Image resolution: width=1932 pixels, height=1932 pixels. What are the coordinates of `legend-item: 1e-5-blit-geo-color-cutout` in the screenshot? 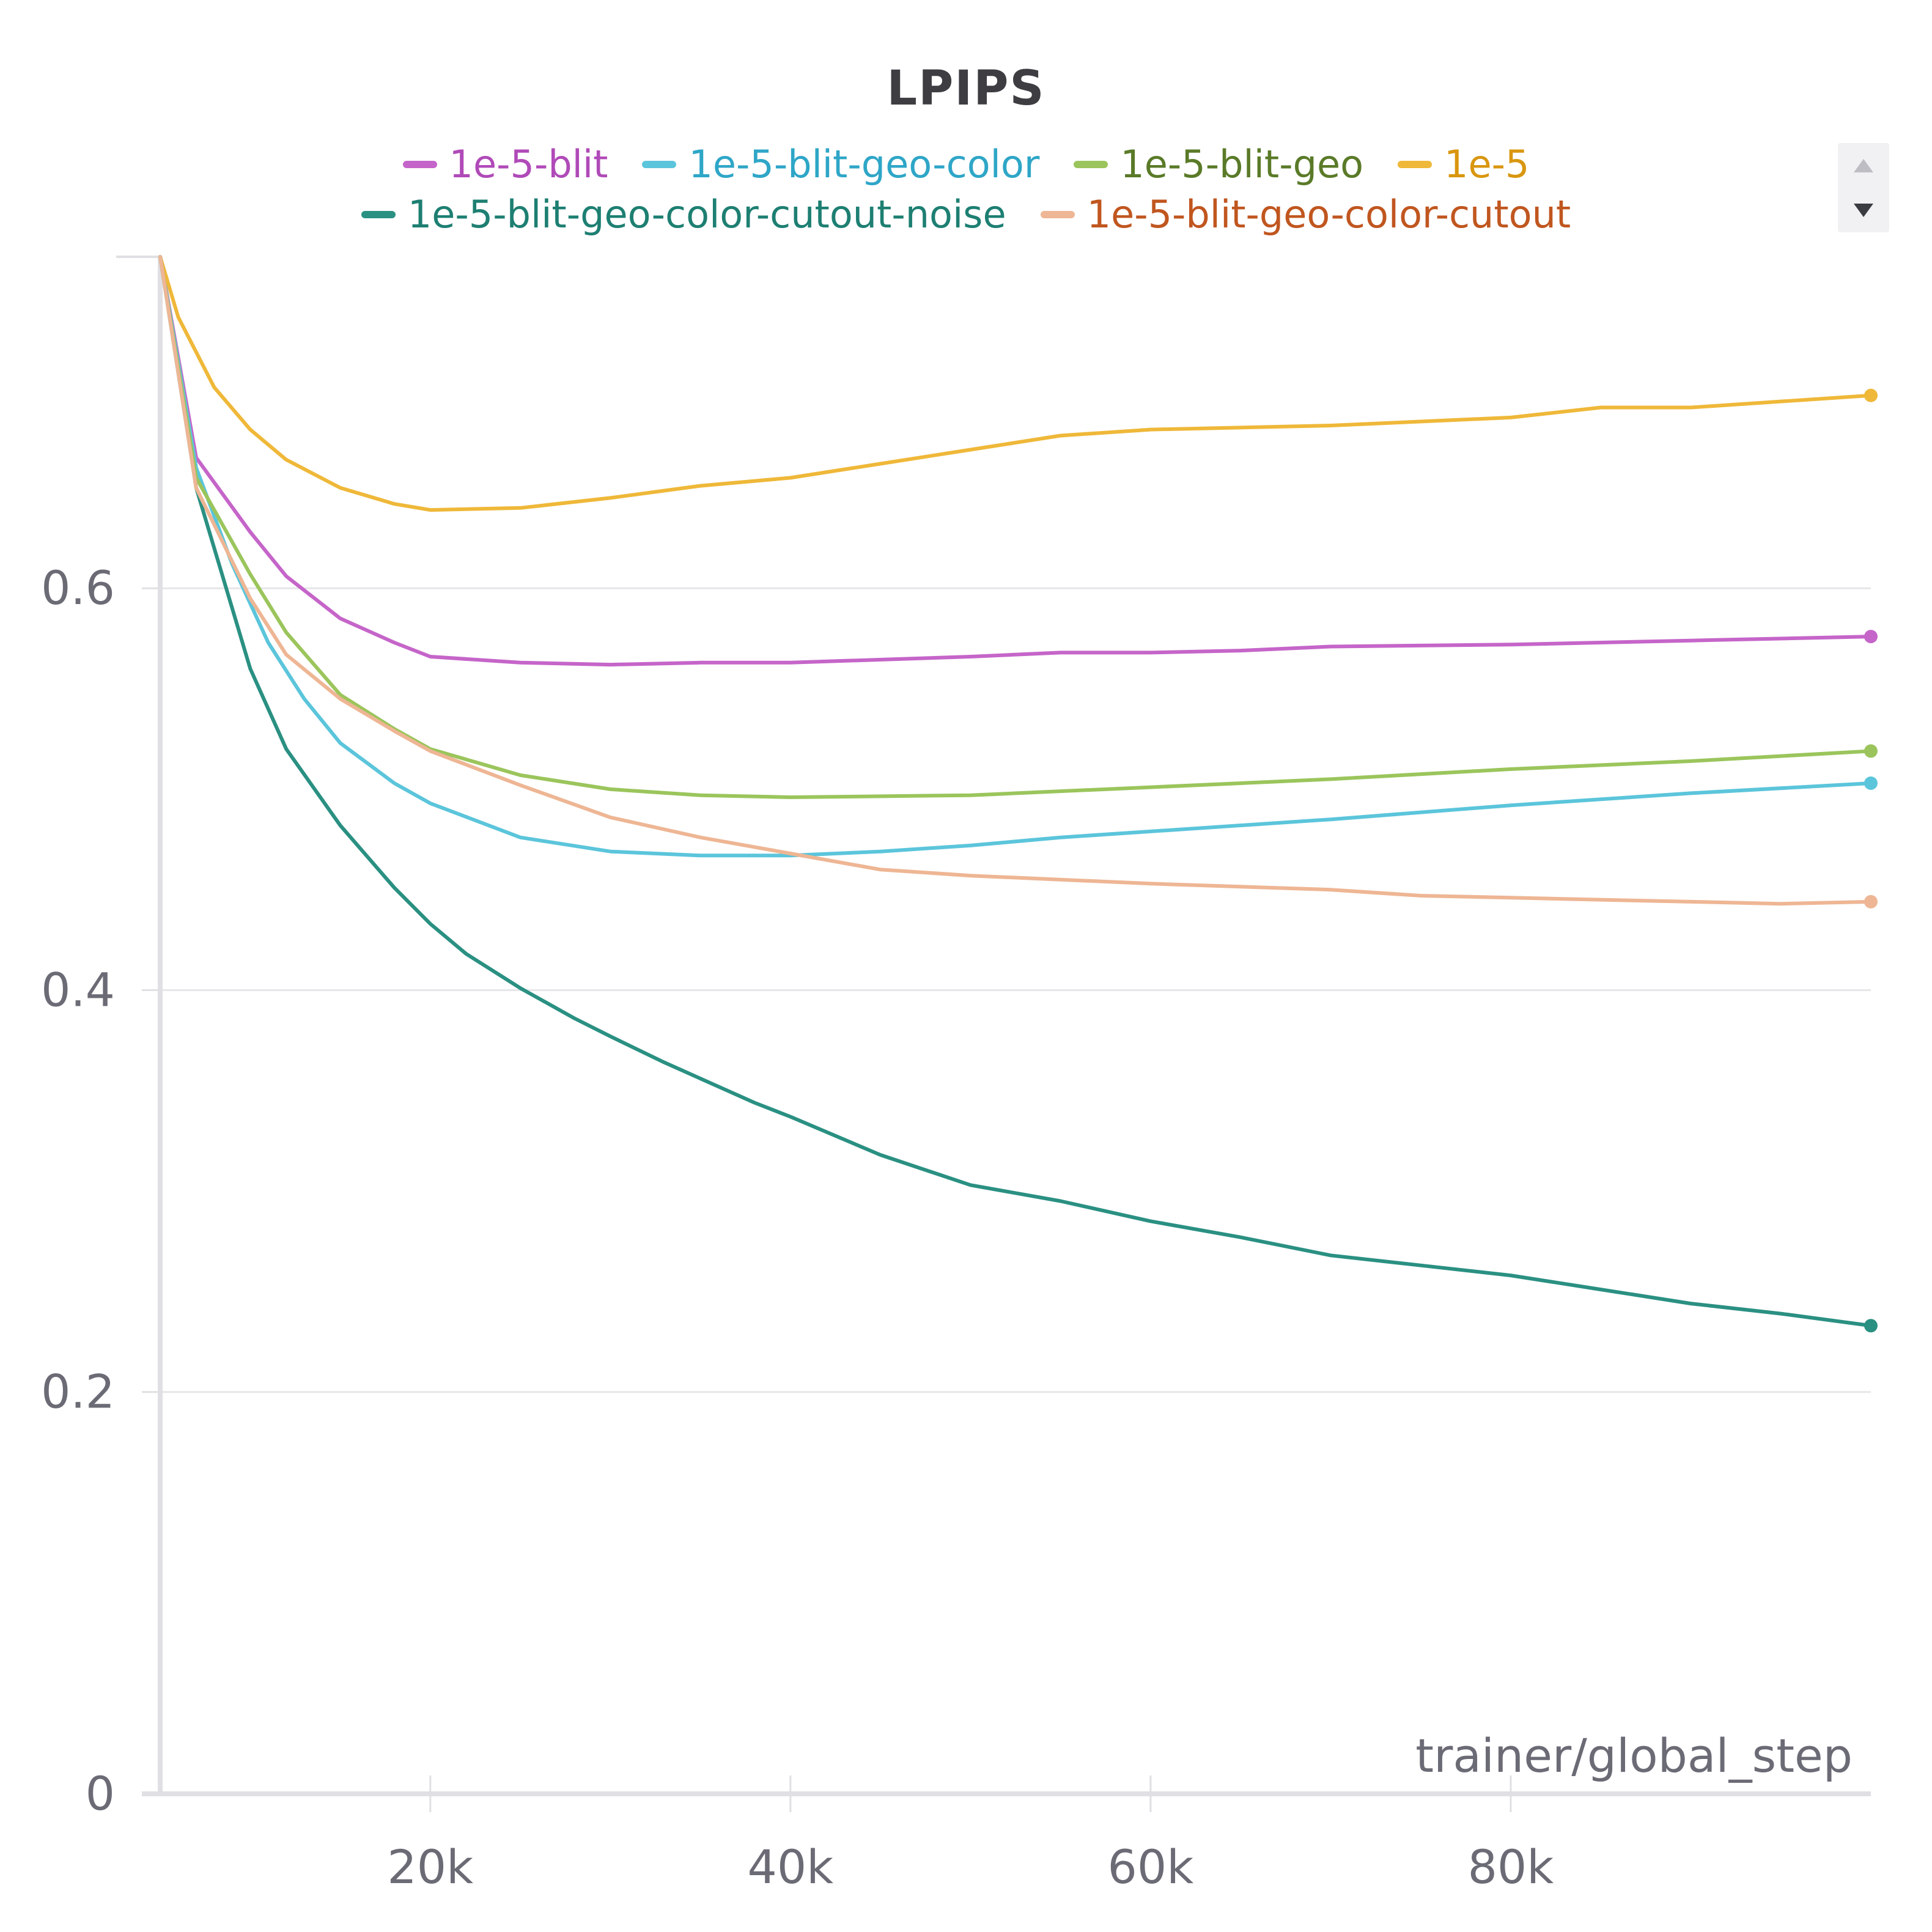 It's located at (1305, 214).